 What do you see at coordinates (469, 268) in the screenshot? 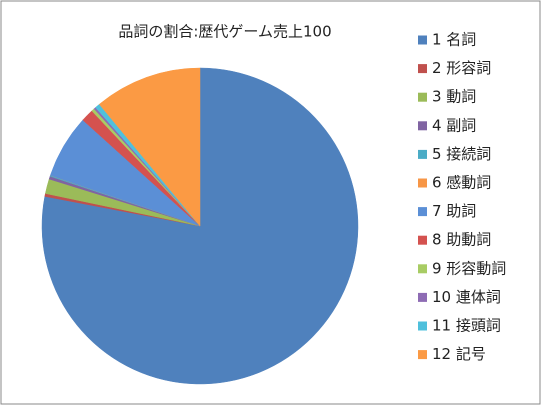
I see `legend-label: 9 形容動詞` at bounding box center [469, 268].